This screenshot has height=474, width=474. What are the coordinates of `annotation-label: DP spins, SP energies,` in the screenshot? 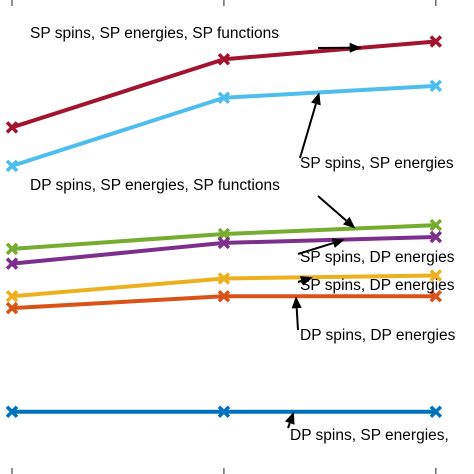 It's located at (369, 435).